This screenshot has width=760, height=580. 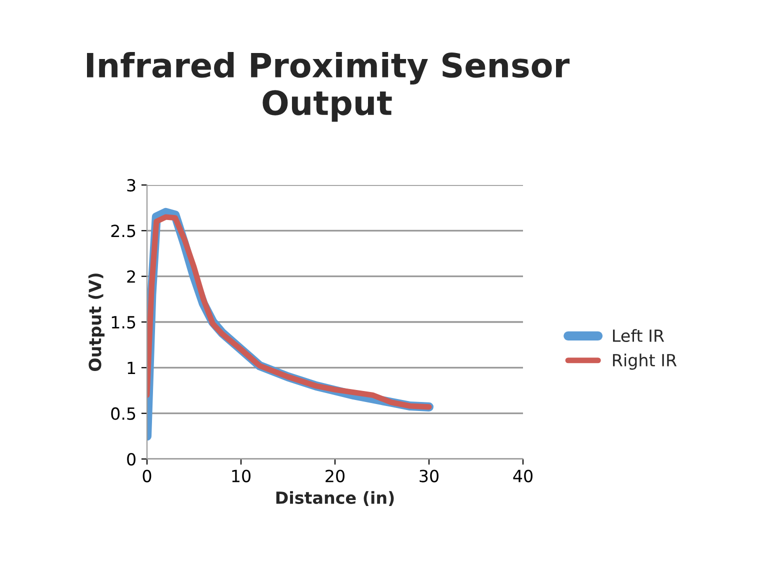 I want to click on y-tick-label: 2.5, so click(x=123, y=231).